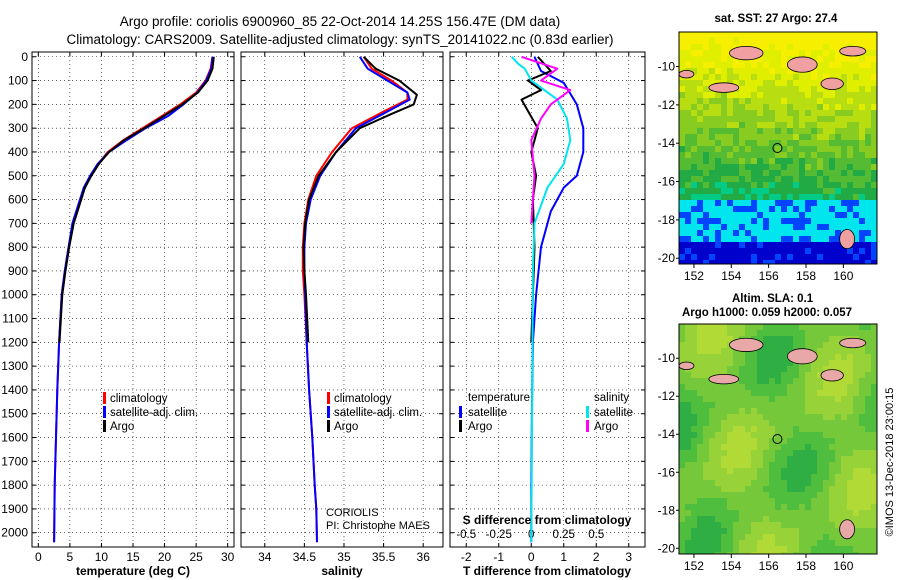  I want to click on series-line-argo, so click(360, 199).